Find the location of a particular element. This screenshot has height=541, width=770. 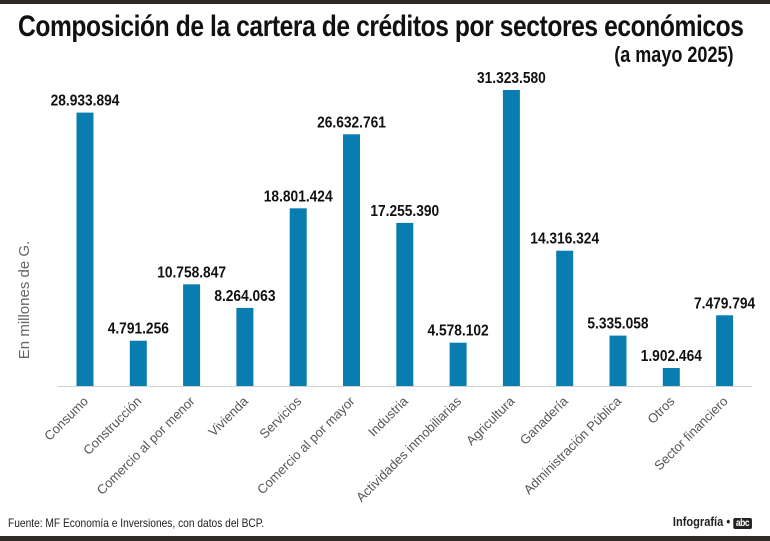

category-label: Actividades inmobiliarias is located at coordinates (409, 449).